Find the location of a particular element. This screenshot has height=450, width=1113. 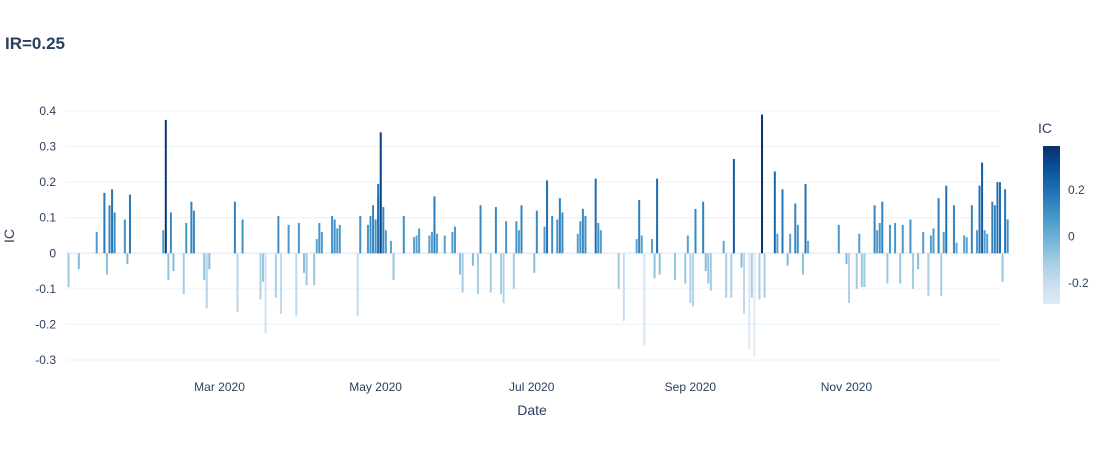

x-axis-ticks: Mar 2020 May 2020 Jul 2020 Sep 2020 Nov 2020 is located at coordinates (533, 387).